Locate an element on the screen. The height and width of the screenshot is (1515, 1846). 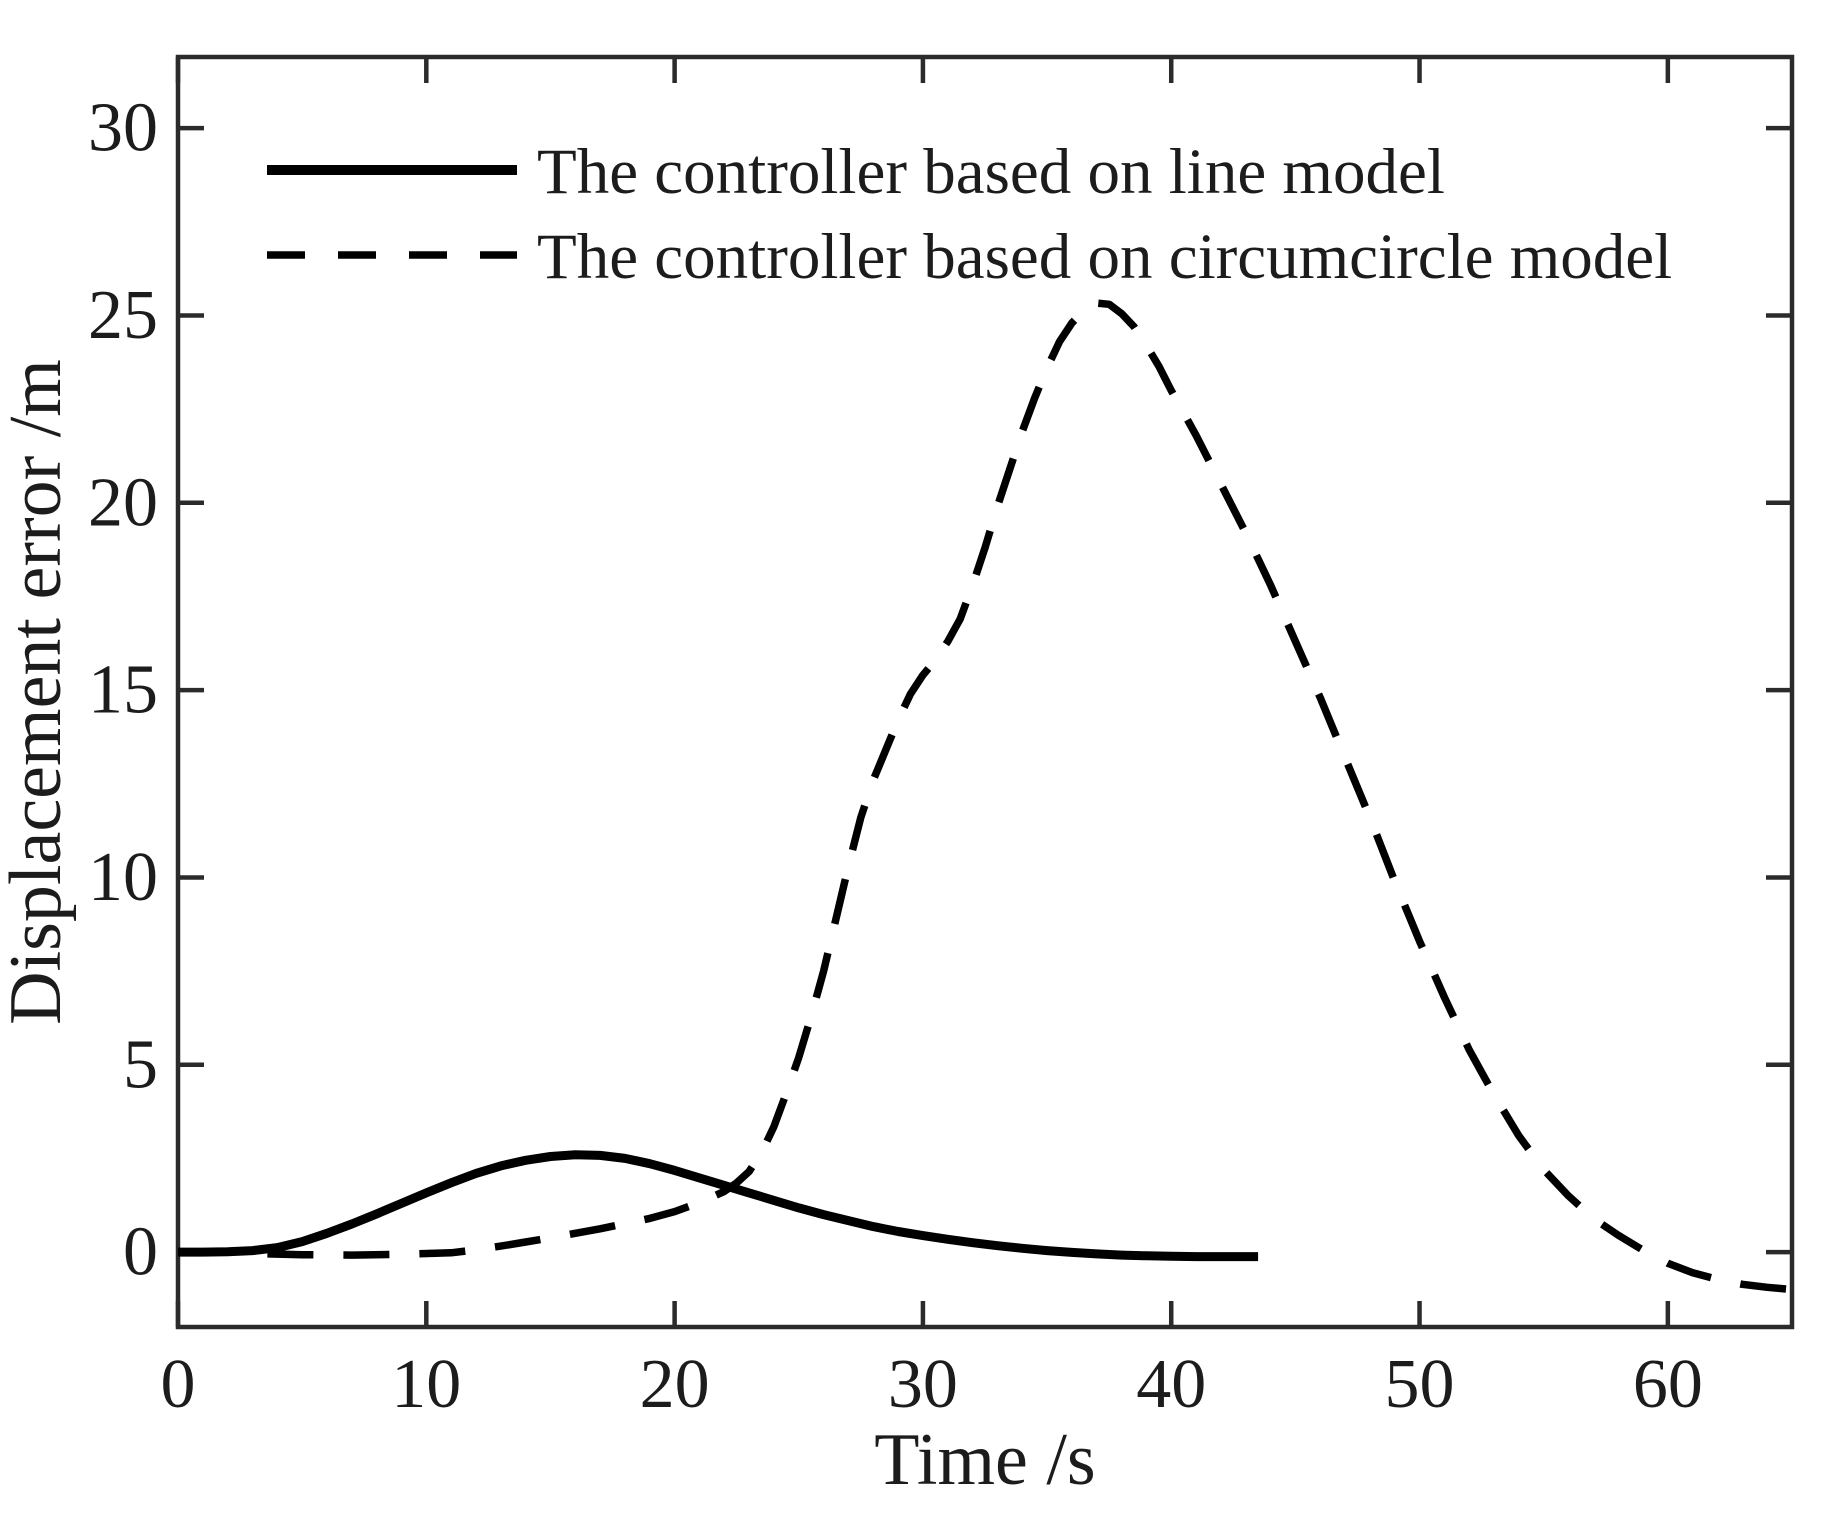
y-tick-label: 0 is located at coordinates (140, 1252).